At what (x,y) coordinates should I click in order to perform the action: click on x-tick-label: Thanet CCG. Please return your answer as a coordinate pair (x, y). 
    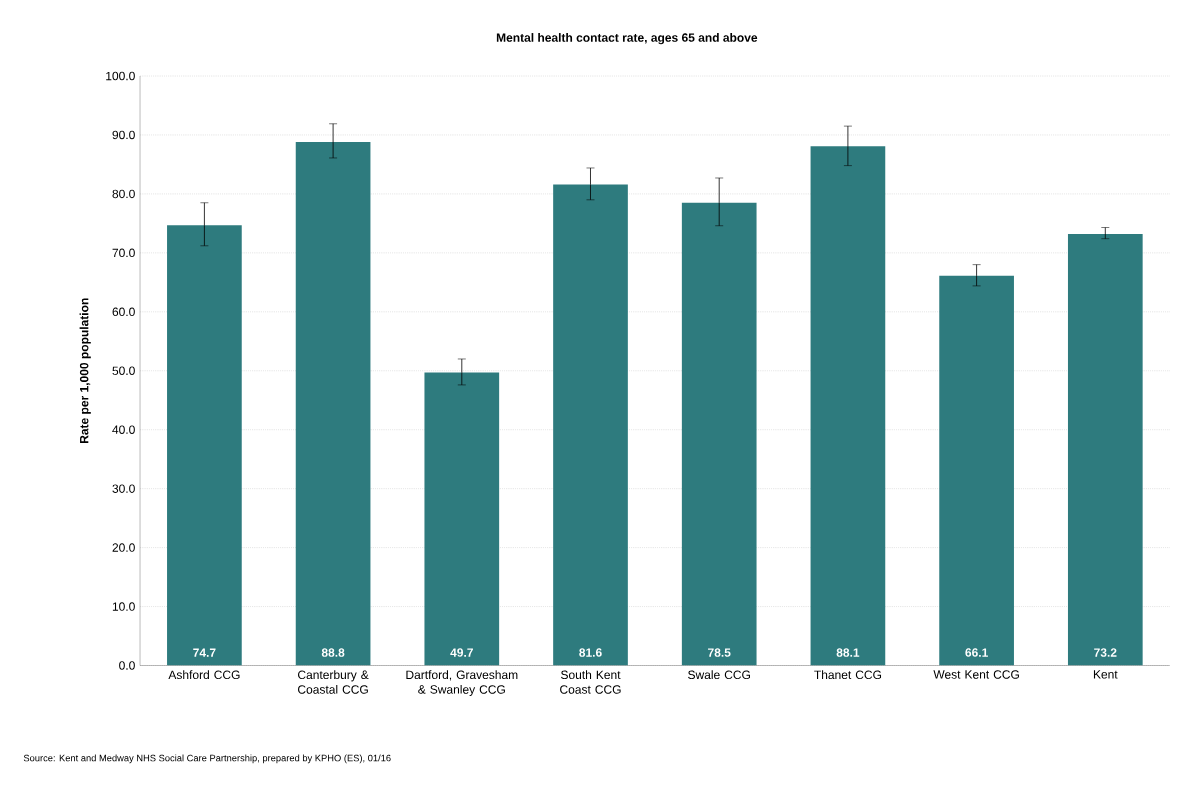
    Looking at the image, I should click on (848, 675).